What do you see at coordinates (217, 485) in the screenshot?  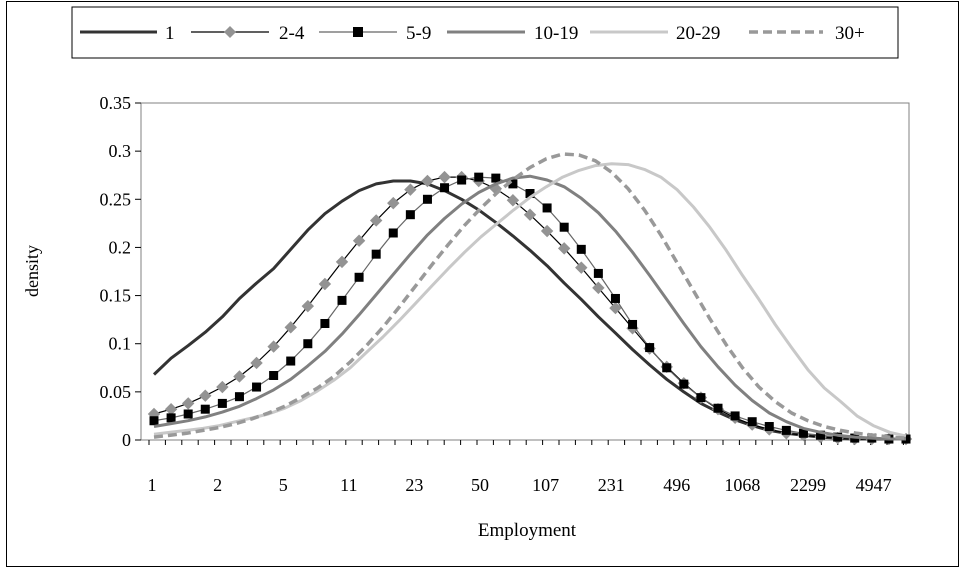 I see `x-tick-label: 2` at bounding box center [217, 485].